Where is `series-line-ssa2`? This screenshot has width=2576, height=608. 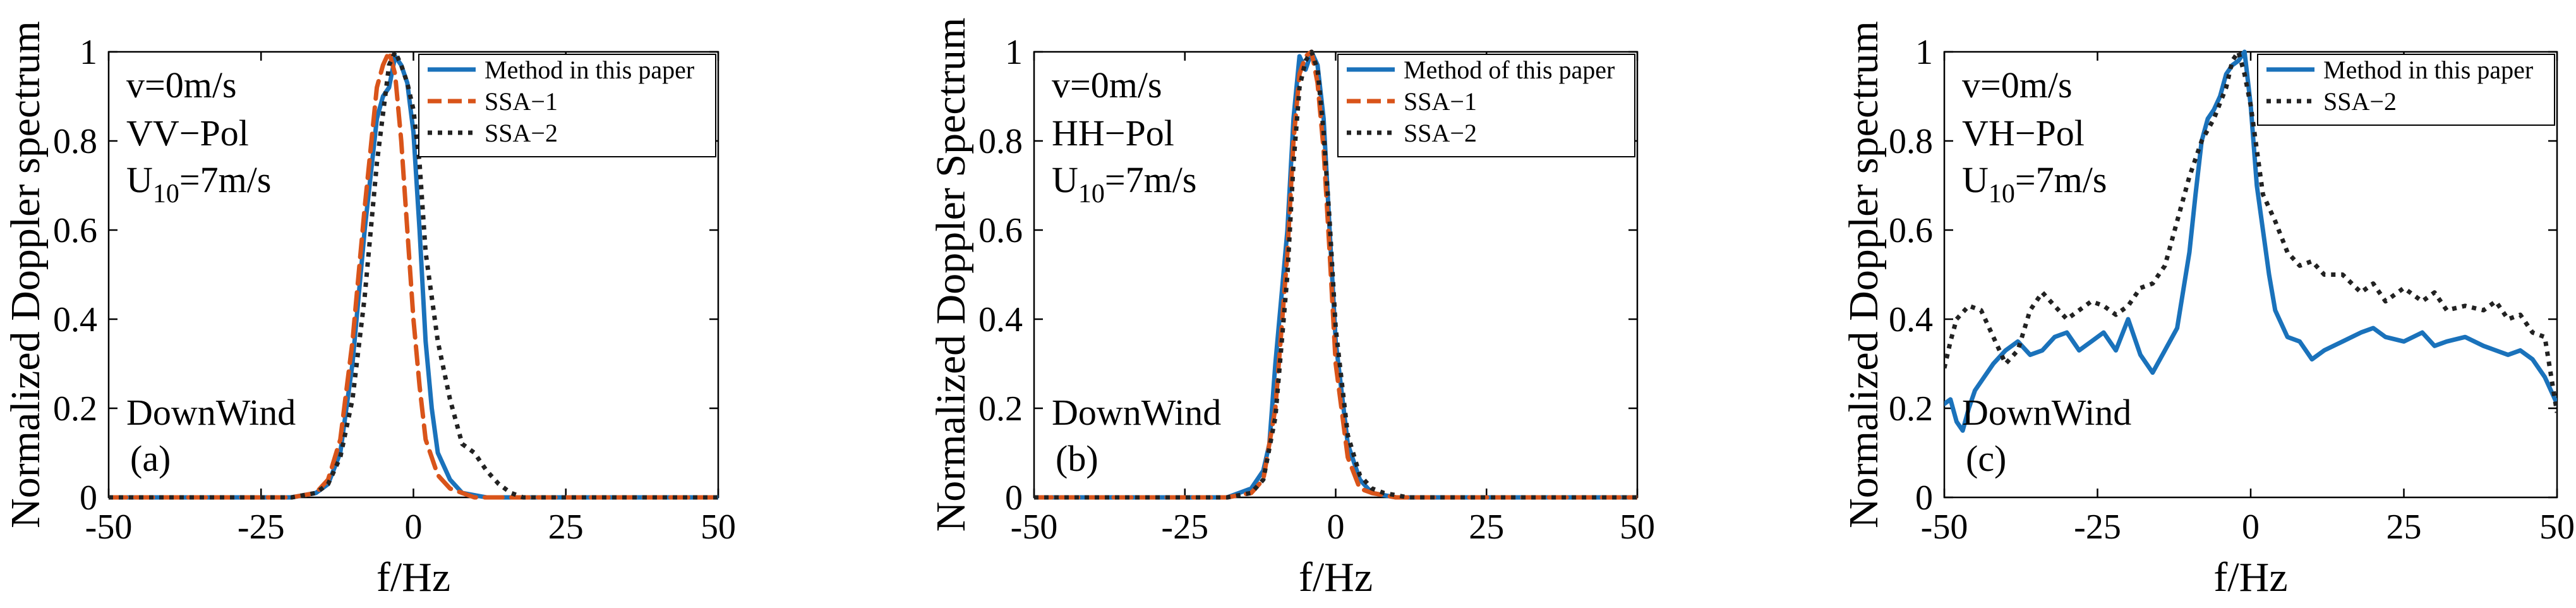 series-line-ssa2 is located at coordinates (2250, 231).